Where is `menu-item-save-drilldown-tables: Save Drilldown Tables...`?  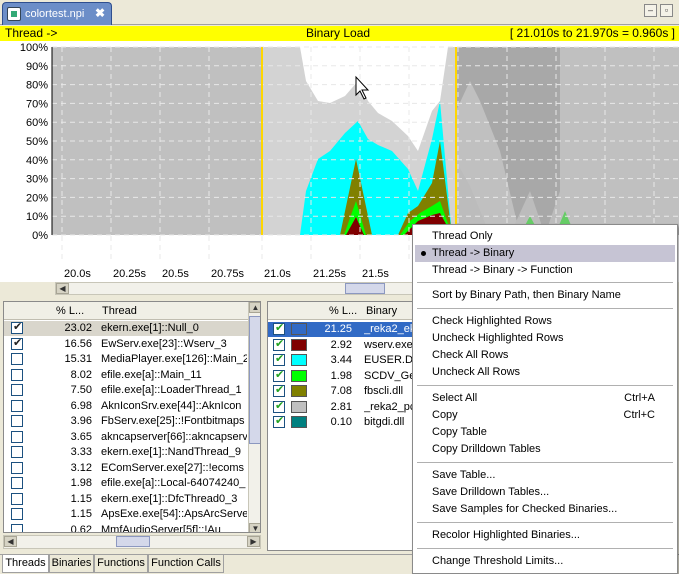
menu-item-save-drilldown-tables: Save Drilldown Tables... is located at coordinates (545, 492).